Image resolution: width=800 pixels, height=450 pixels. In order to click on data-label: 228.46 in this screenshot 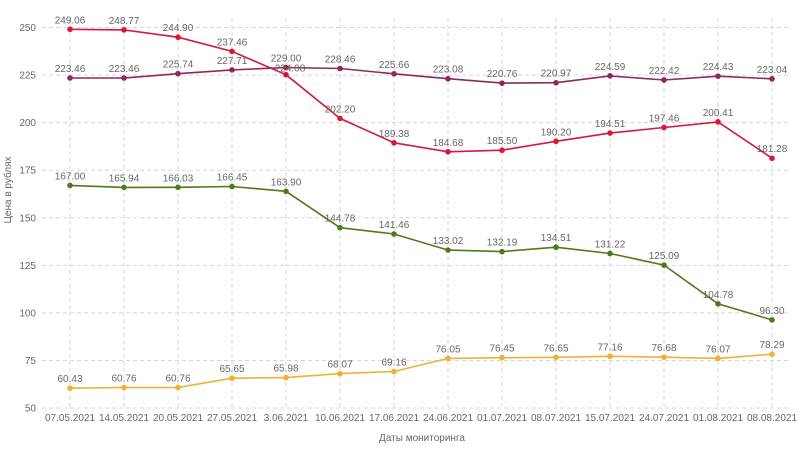, I will do `click(340, 59)`.